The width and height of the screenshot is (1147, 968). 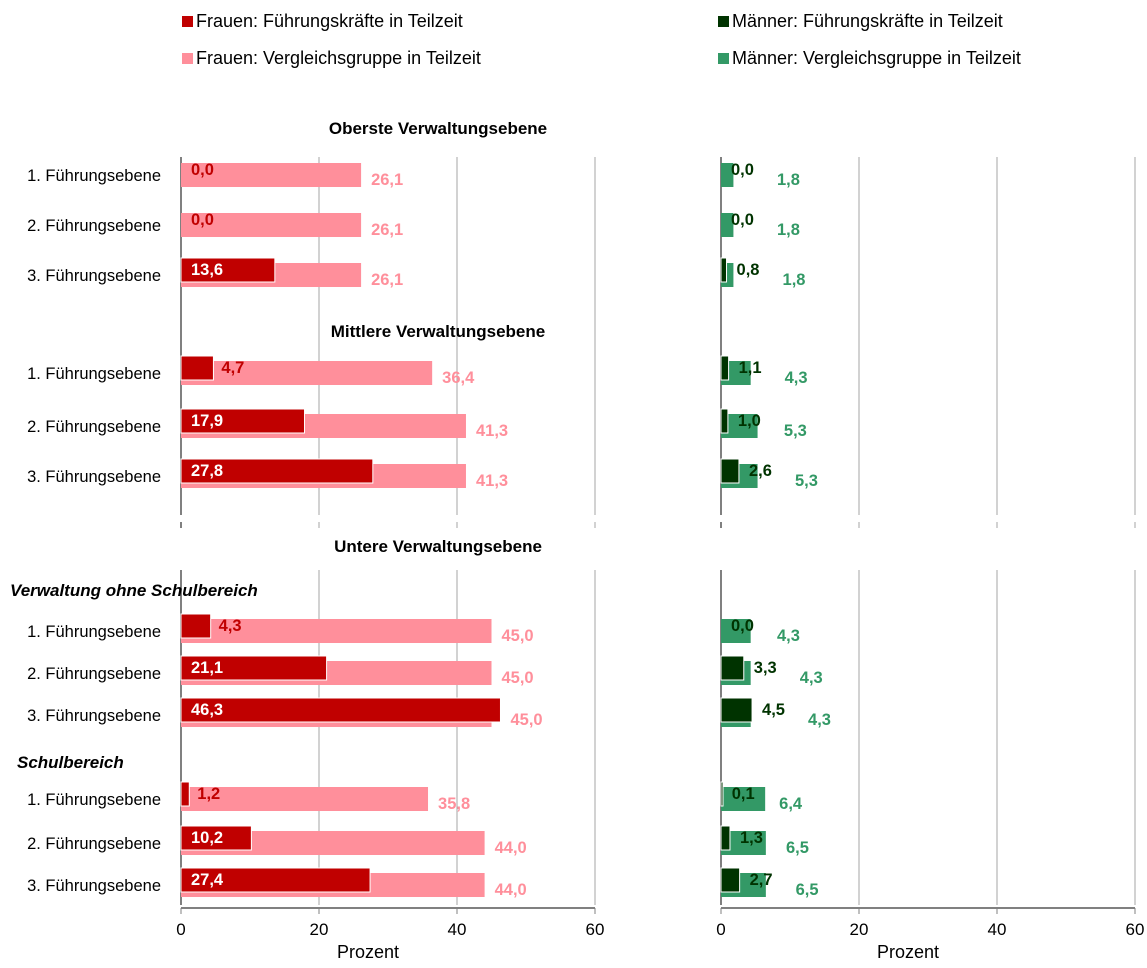 What do you see at coordinates (207, 838) in the screenshot?
I see `data-label-women-leaders: 10,2` at bounding box center [207, 838].